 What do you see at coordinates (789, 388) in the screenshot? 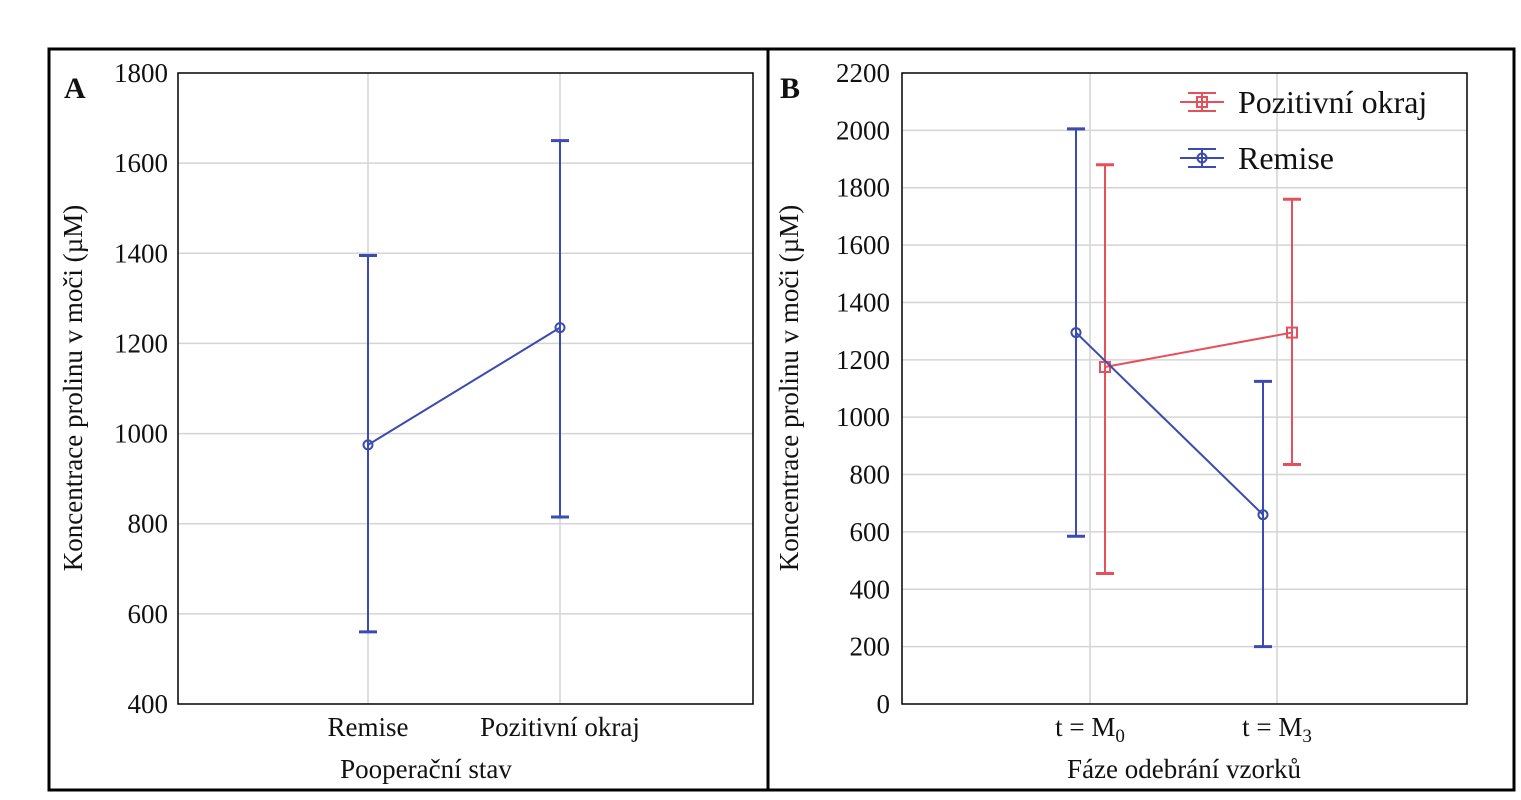
I see `panel-b-y-axis-title: Koncentrace prolinu v moči (µM)` at bounding box center [789, 388].